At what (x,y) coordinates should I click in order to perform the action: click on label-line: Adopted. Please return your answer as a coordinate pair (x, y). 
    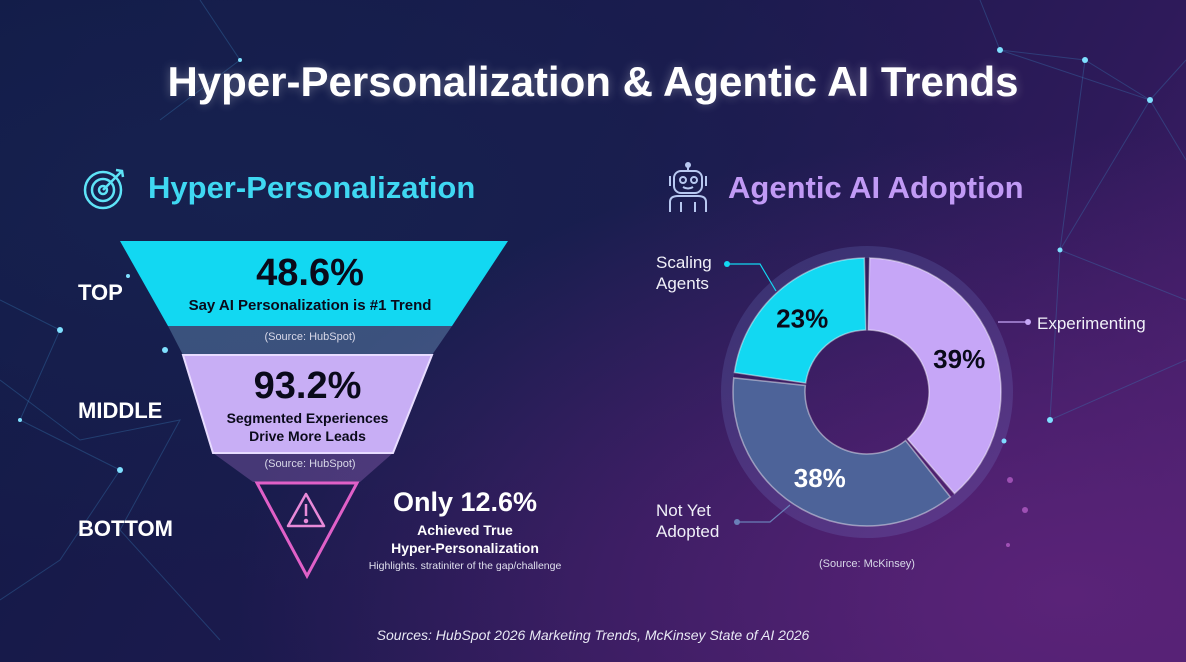
    Looking at the image, I should click on (688, 531).